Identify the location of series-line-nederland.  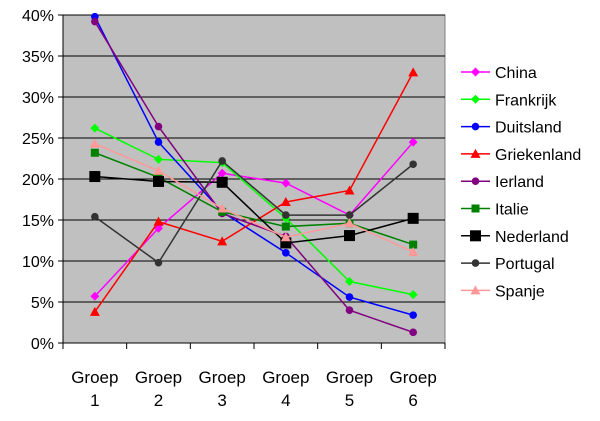
(254, 209).